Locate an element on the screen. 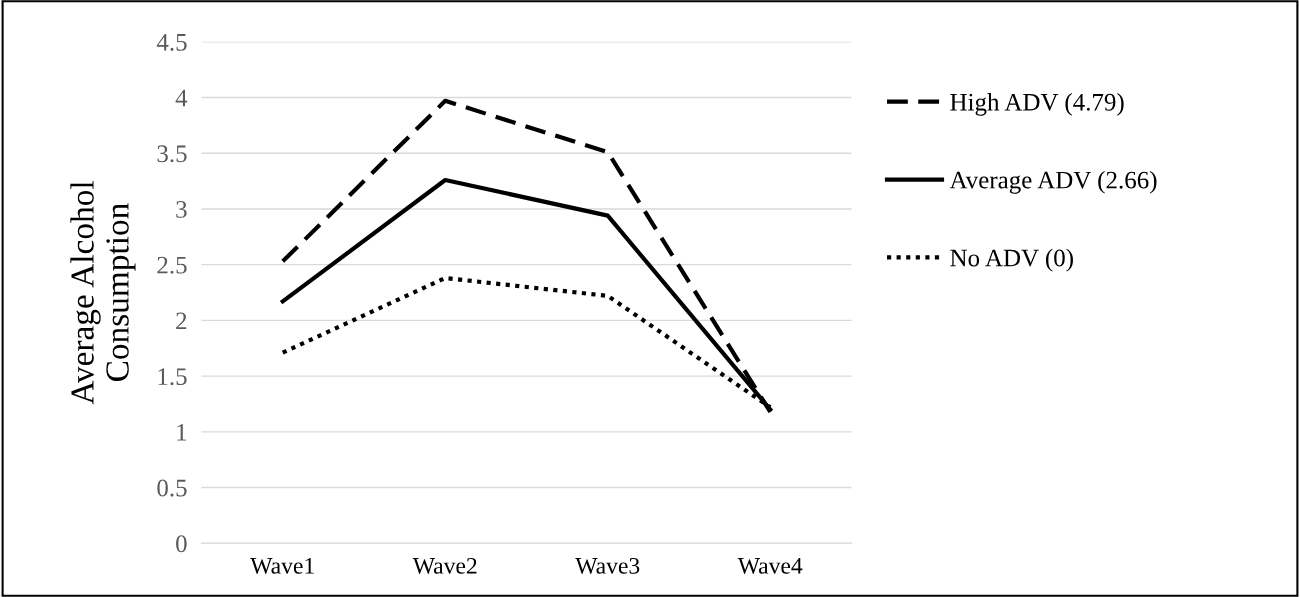 This screenshot has width=1300, height=597. x-tick-label: Wave1 is located at coordinates (282, 565).